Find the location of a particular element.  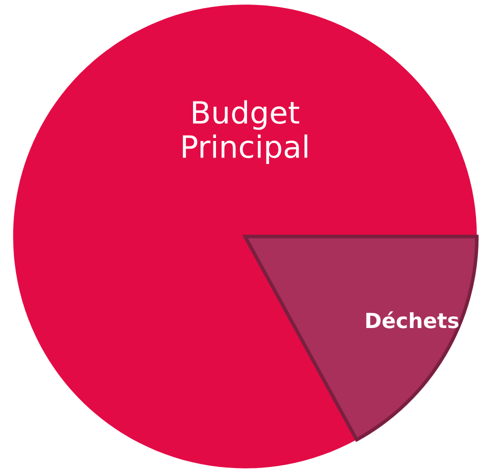

slice-label: Déchets is located at coordinates (412, 319).